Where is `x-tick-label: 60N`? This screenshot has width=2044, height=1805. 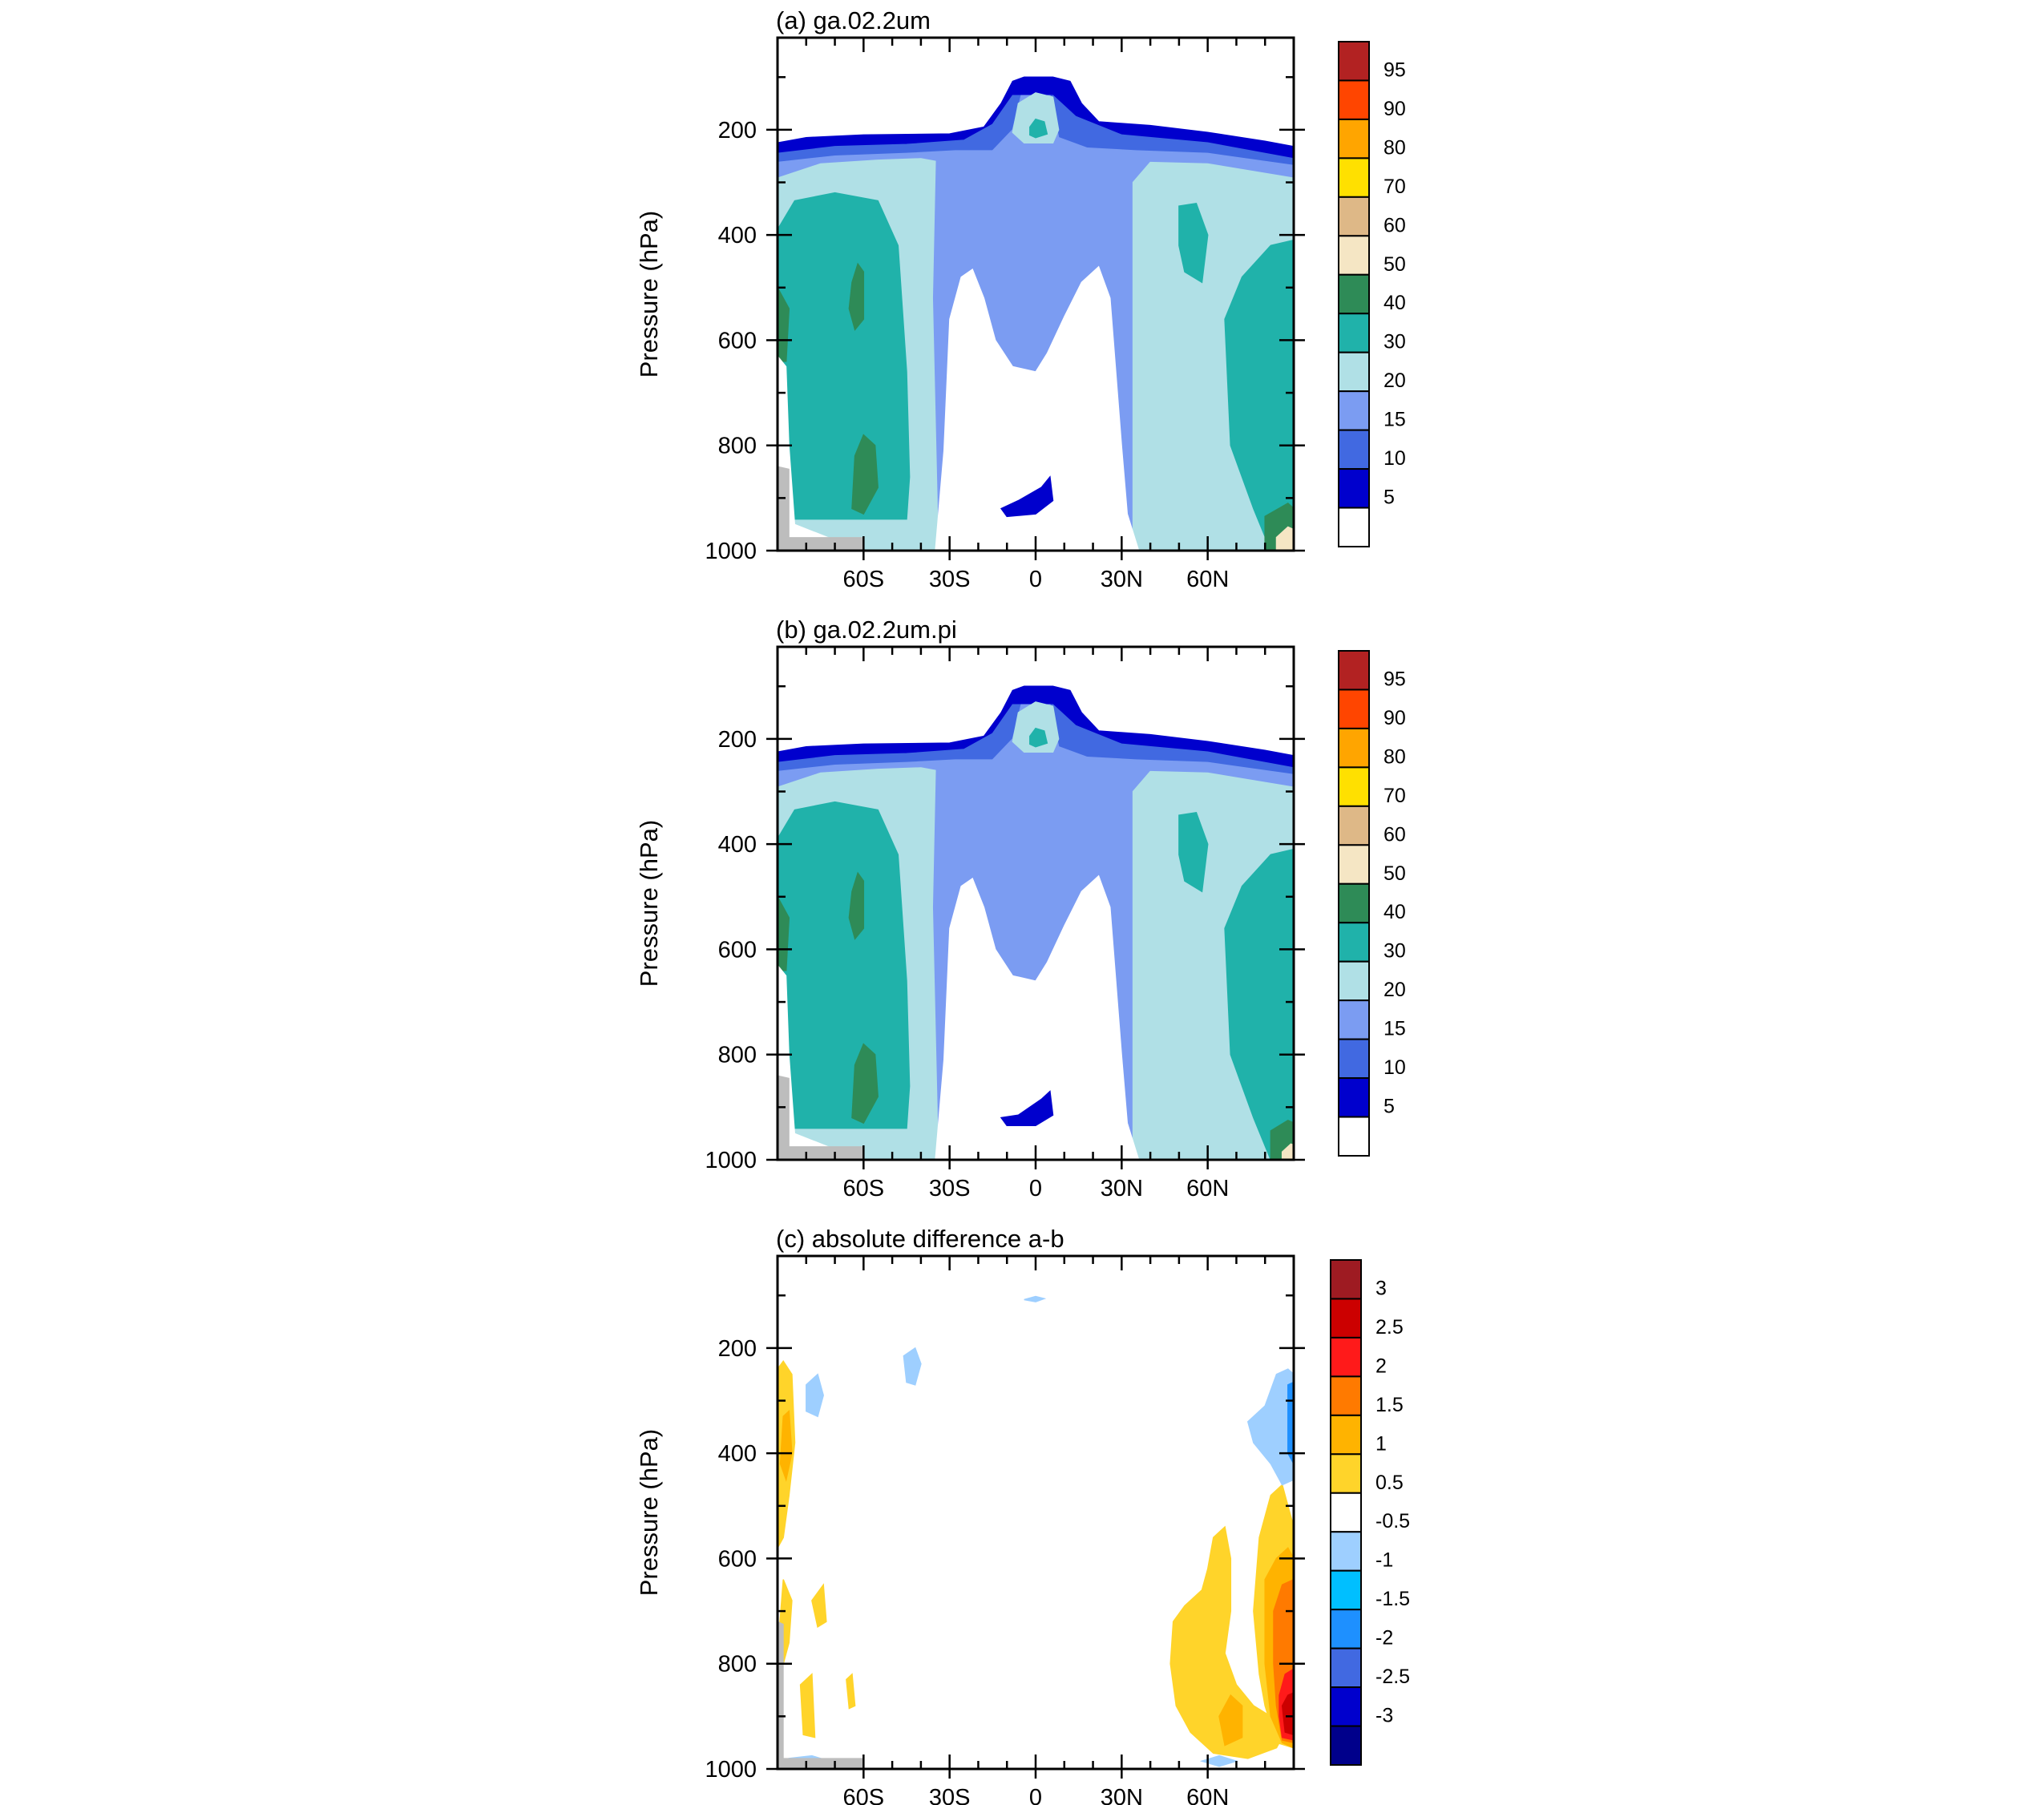
x-tick-label: 60N is located at coordinates (1207, 579).